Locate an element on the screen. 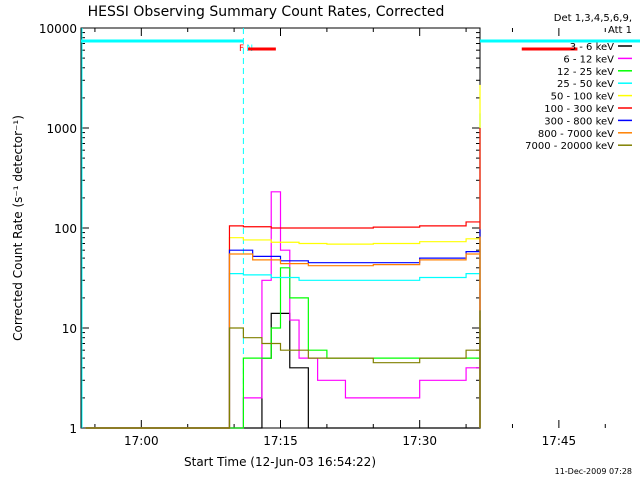 The width and height of the screenshot is (640, 480). y-axis-label: Corrected Count Rate (s⁻¹ detector⁻¹) is located at coordinates (18, 228).